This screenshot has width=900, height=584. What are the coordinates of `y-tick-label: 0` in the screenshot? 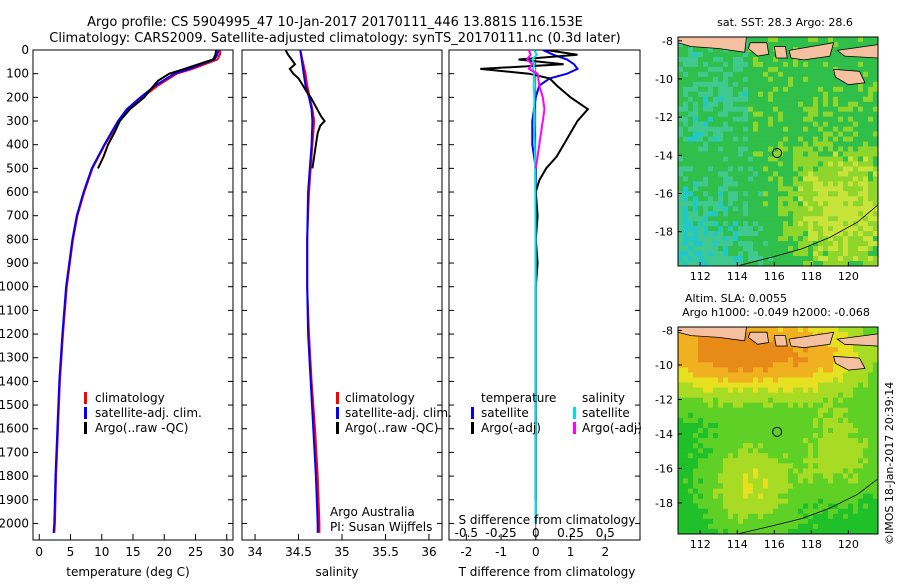 It's located at (25, 50).